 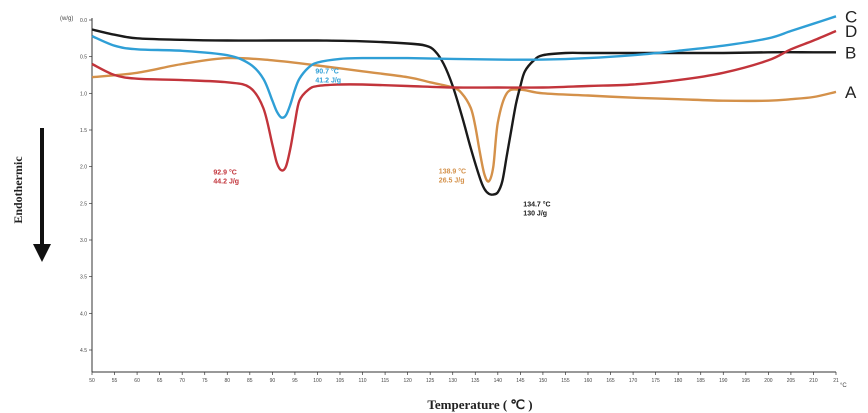 I want to click on x-tick-label: 200, so click(x=768, y=381).